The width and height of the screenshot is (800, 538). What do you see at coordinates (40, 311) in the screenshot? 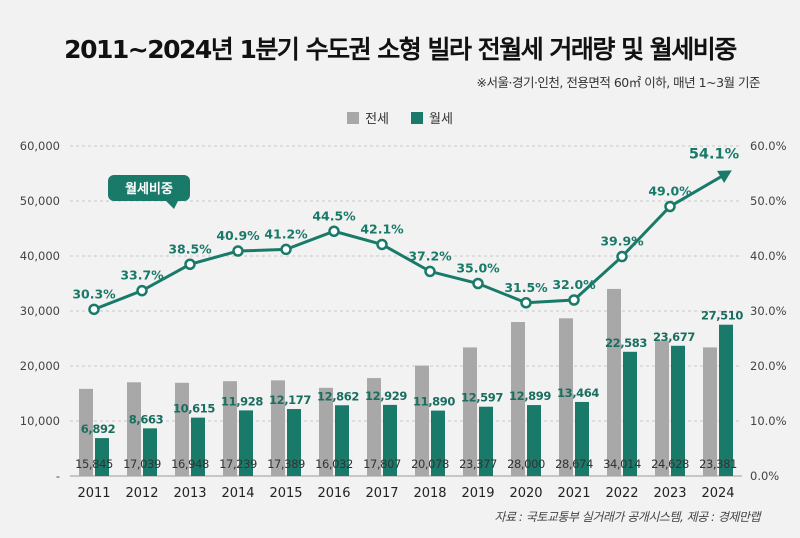
I see `y-left-tick: 30,000` at bounding box center [40, 311].